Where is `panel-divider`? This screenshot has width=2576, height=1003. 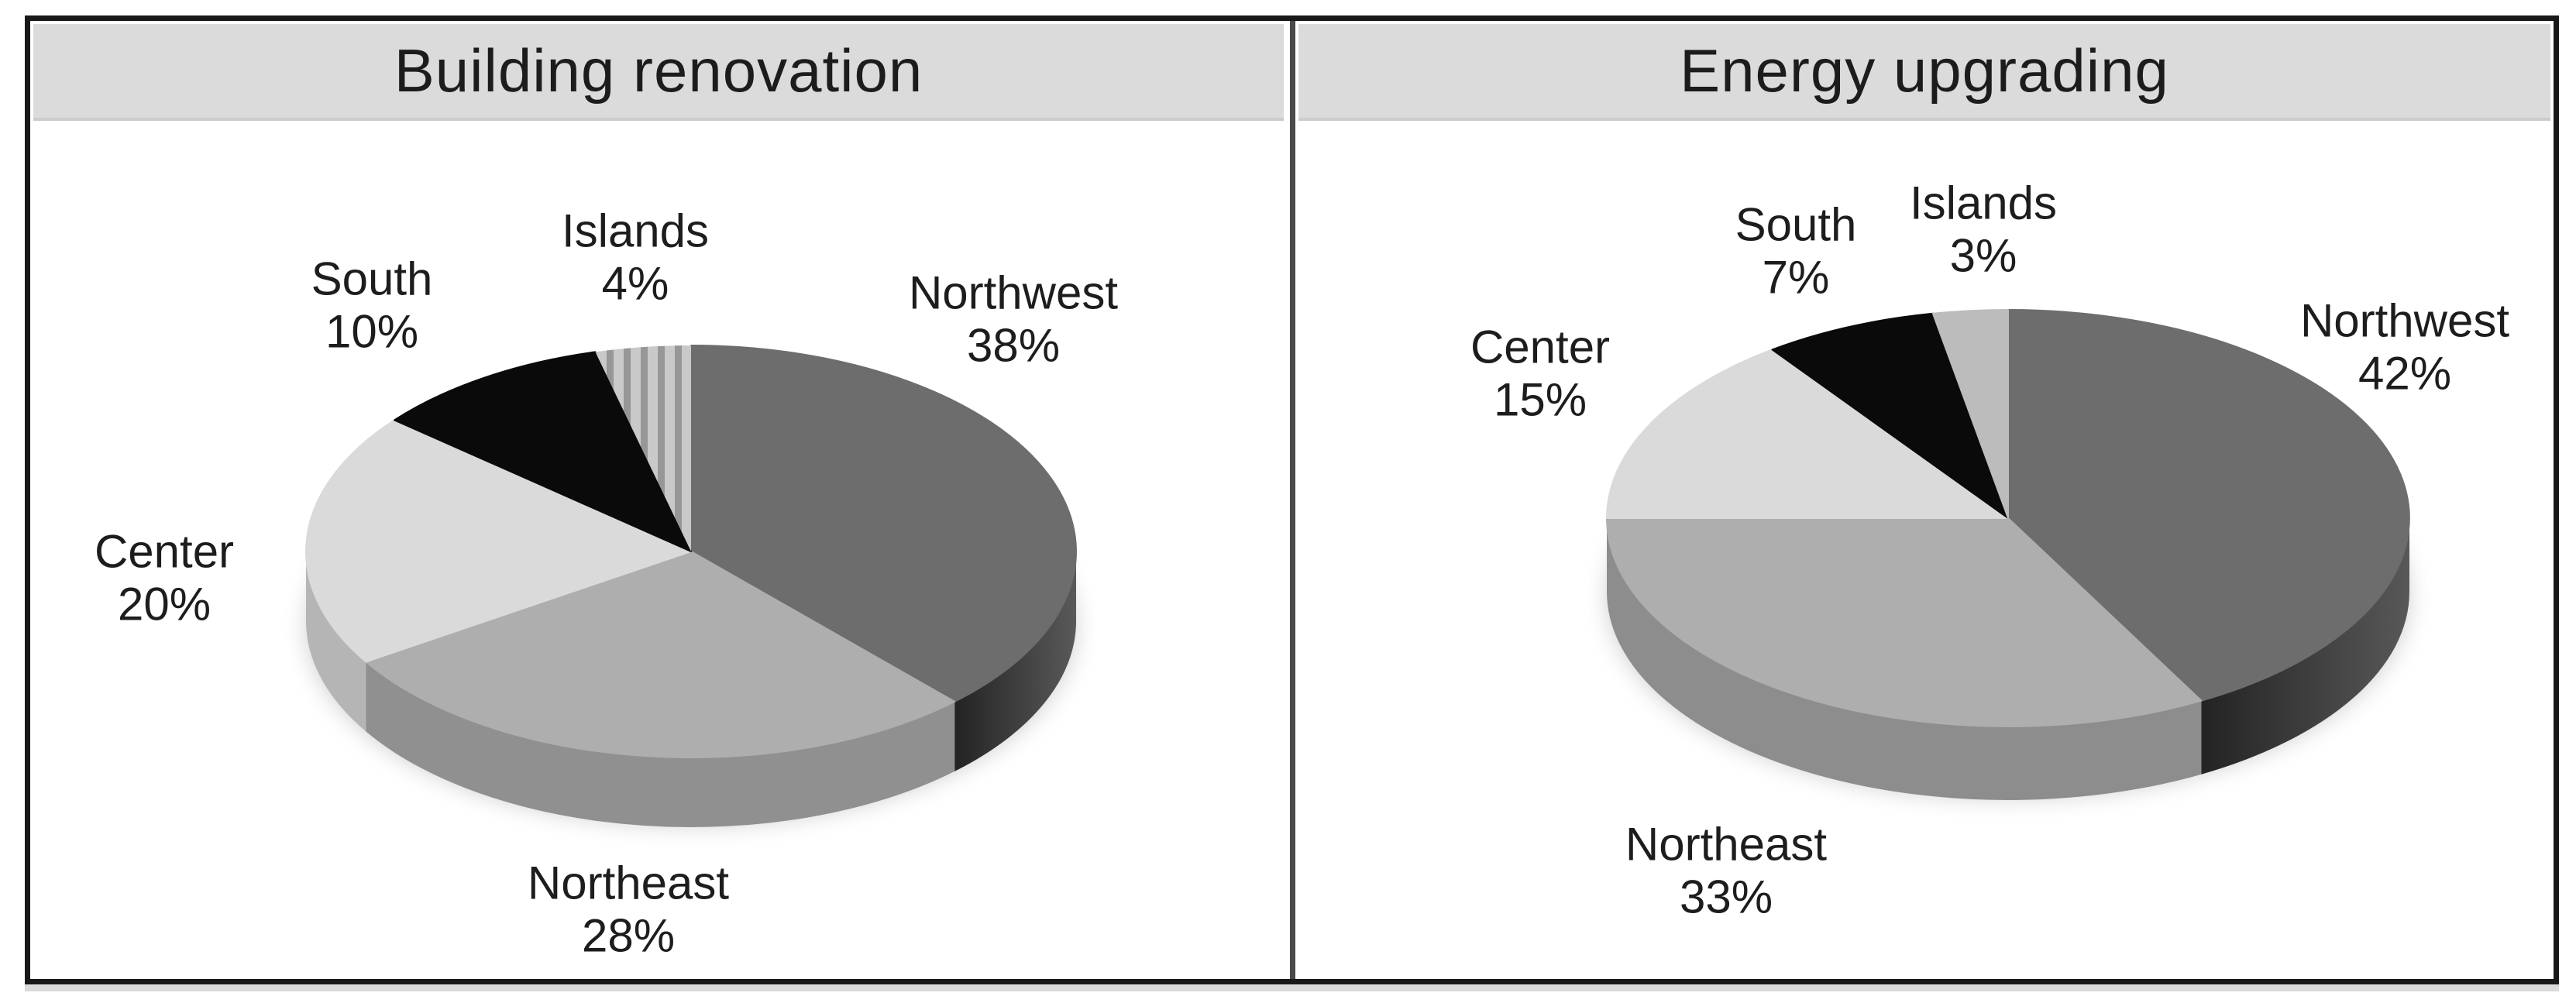 panel-divider is located at coordinates (1292, 500).